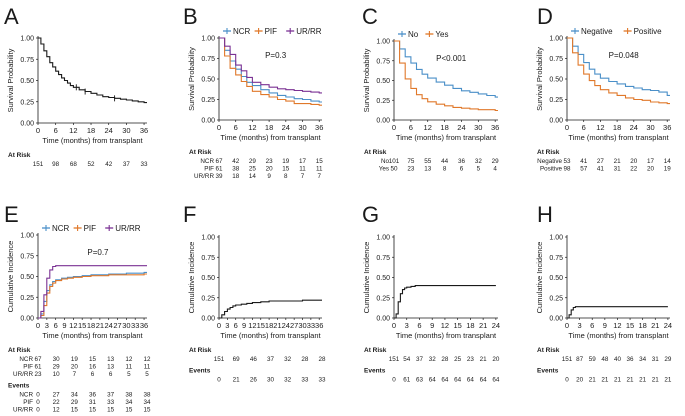 The image size is (685, 416). I want to click on legend-entry: Positive, so click(648, 31).